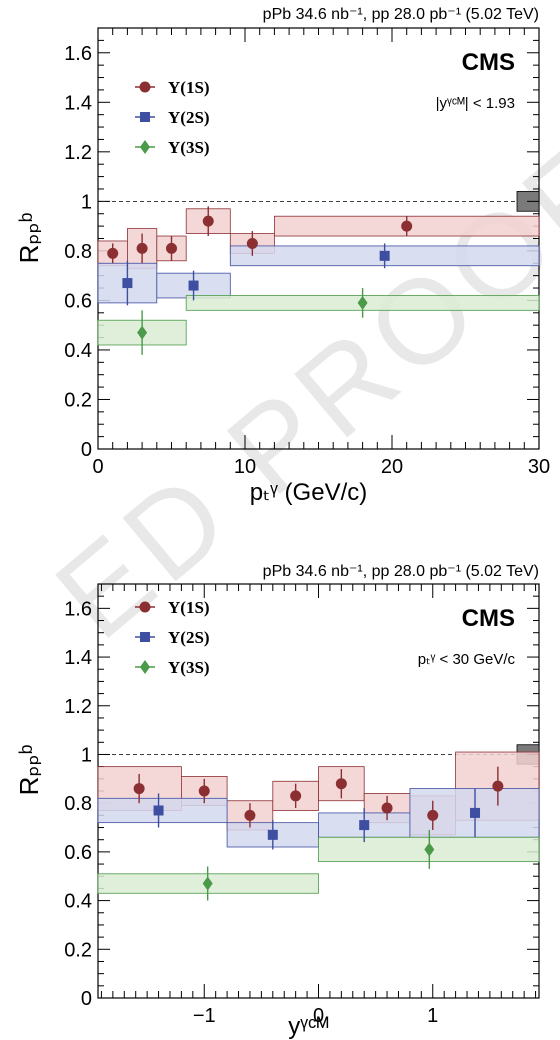  What do you see at coordinates (392, 467) in the screenshot?
I see `x-tick-label: 20` at bounding box center [392, 467].